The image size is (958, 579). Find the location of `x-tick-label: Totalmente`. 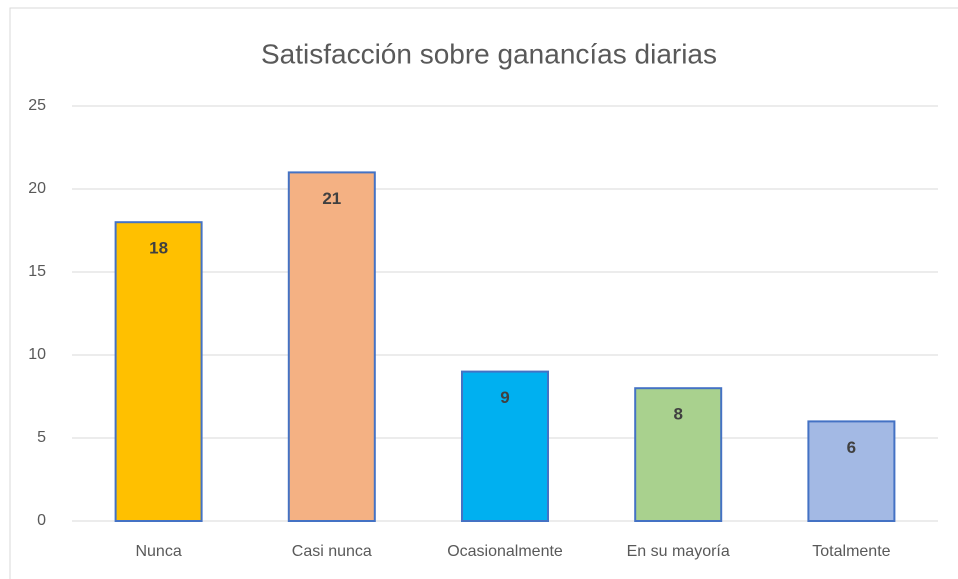

x-tick-label: Totalmente is located at coordinates (851, 551).